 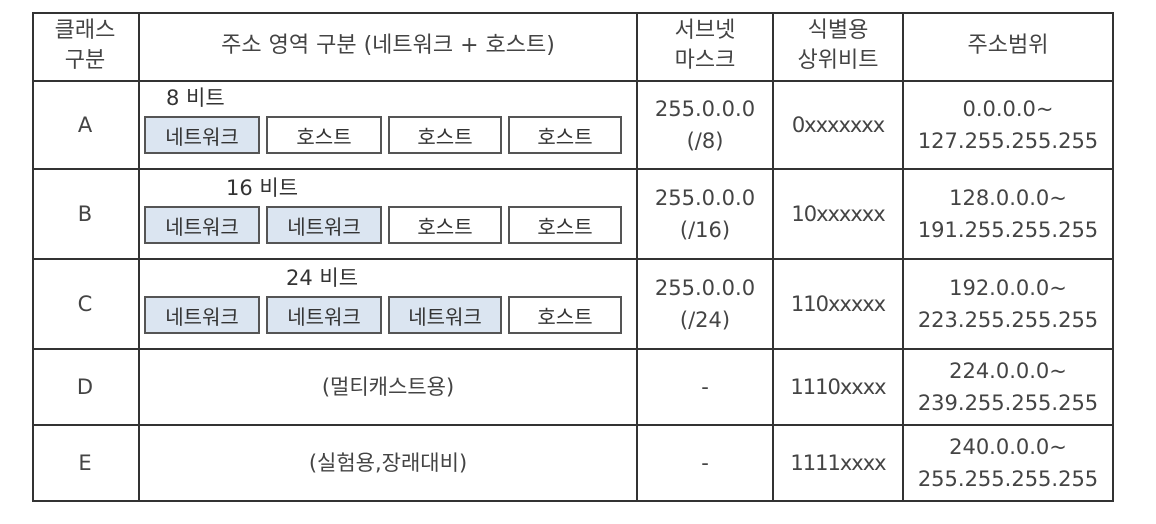 What do you see at coordinates (388, 463) in the screenshot?
I see `address-area-note-e: (실험용,장래대비)` at bounding box center [388, 463].